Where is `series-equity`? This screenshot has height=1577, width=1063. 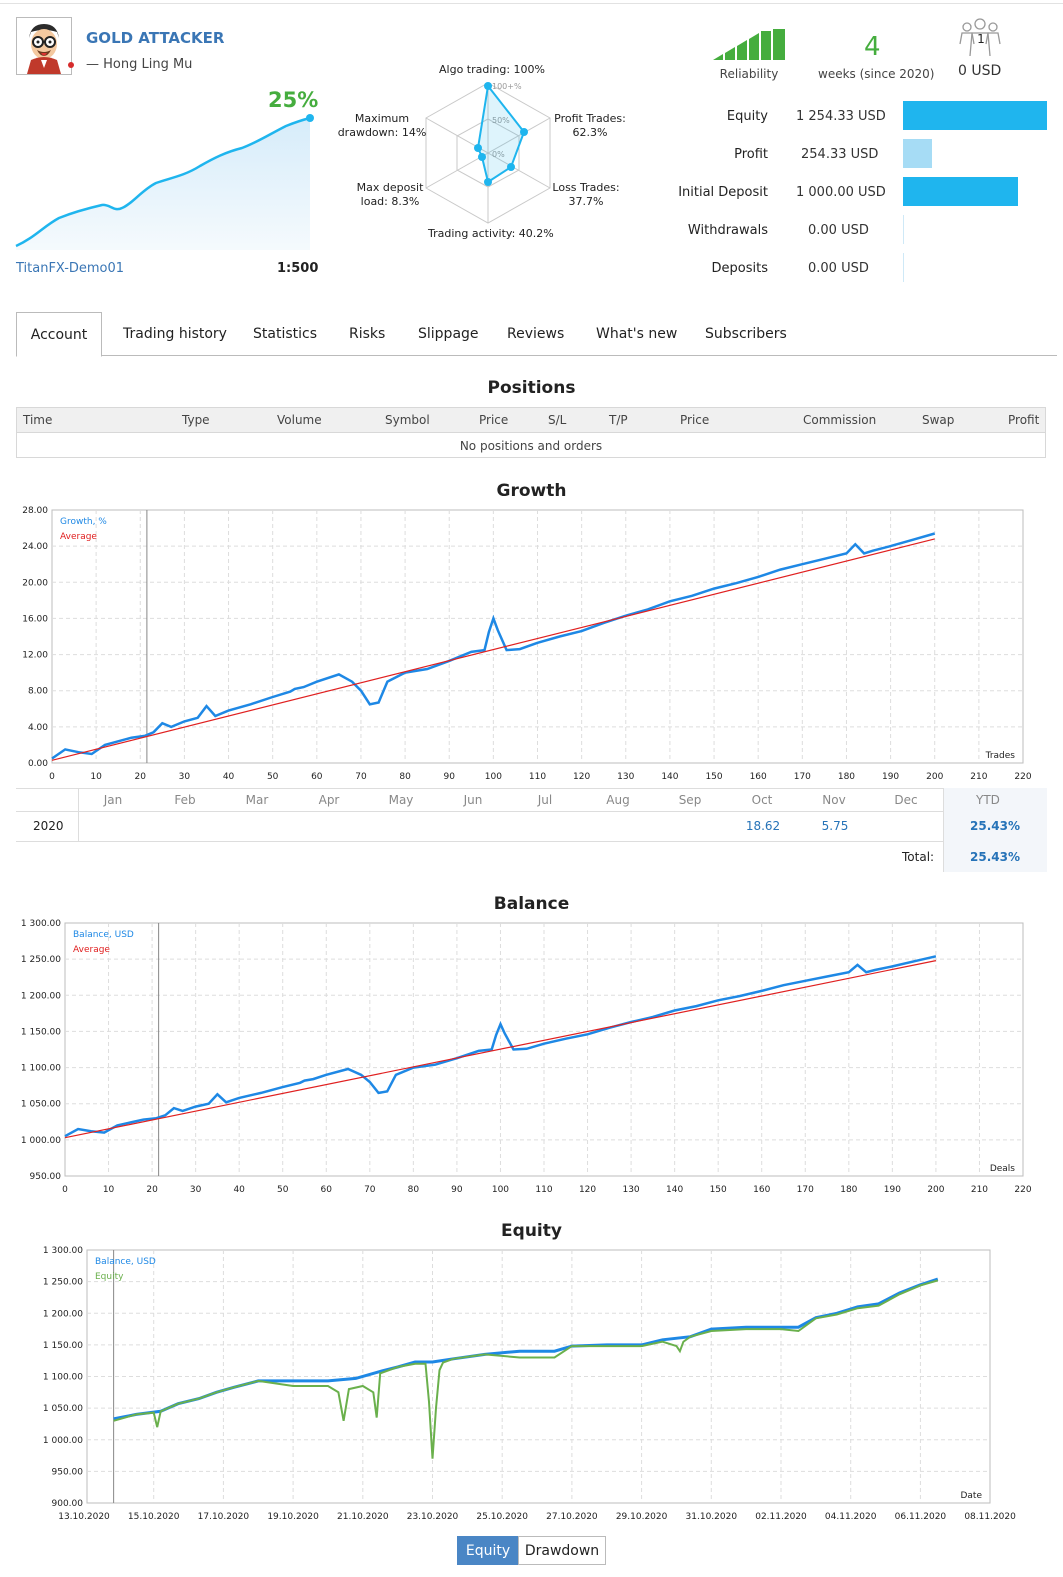
series-equity is located at coordinates (526, 1369).